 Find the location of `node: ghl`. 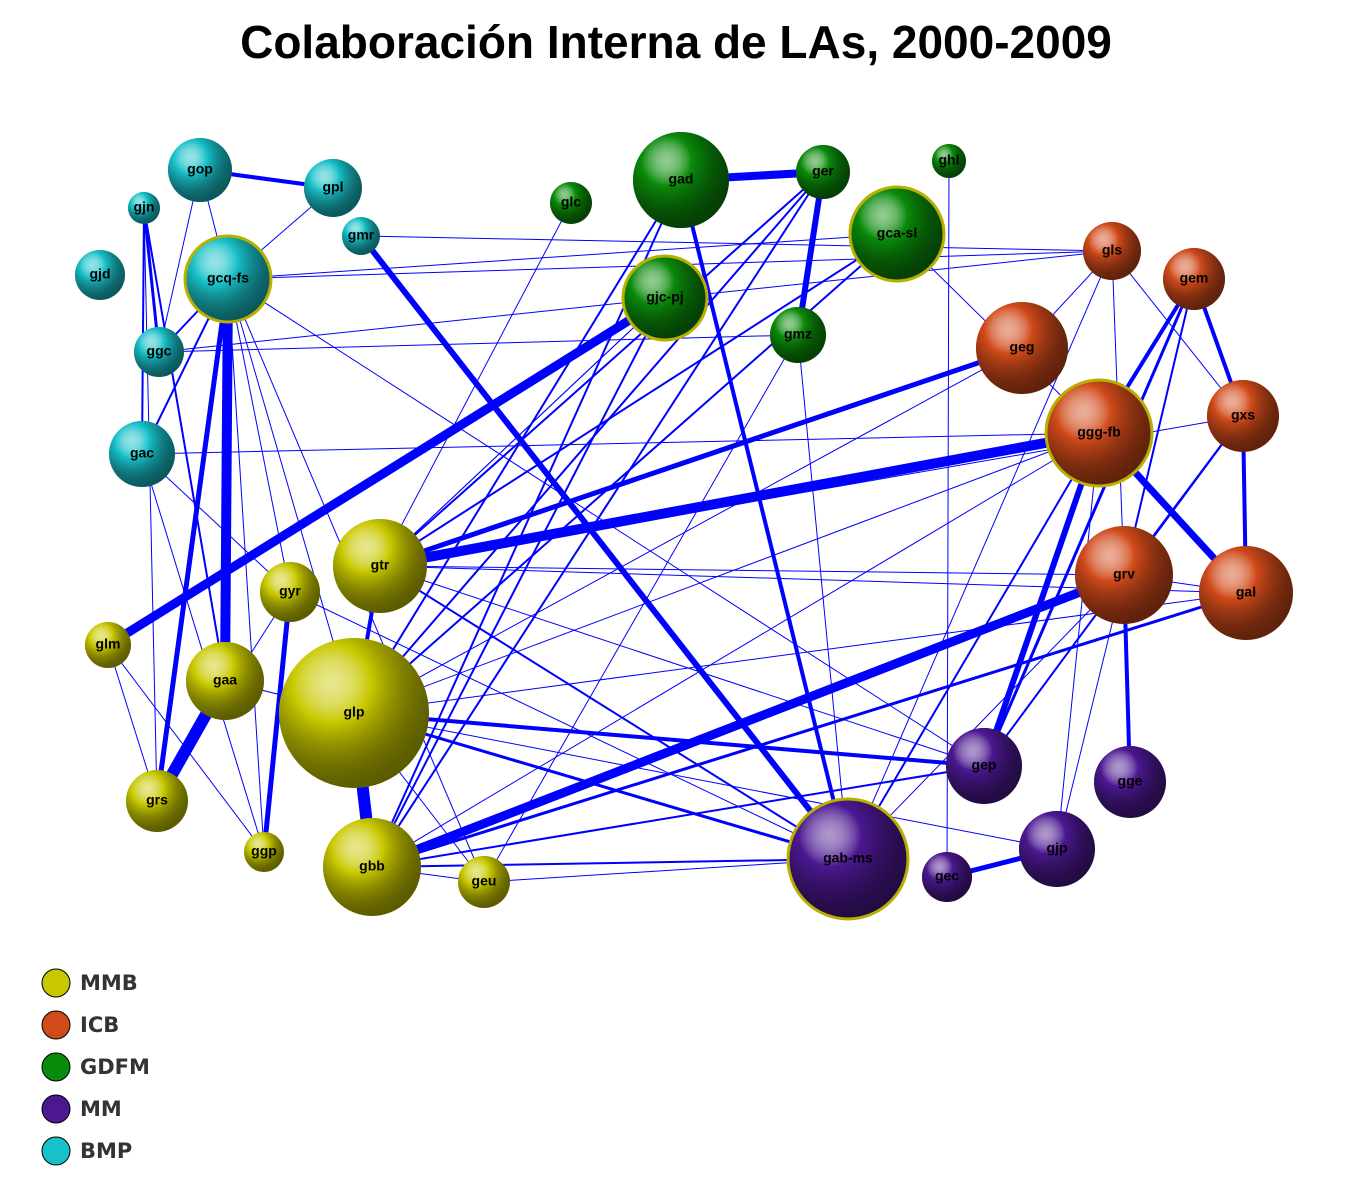

node: ghl is located at coordinates (949, 161).